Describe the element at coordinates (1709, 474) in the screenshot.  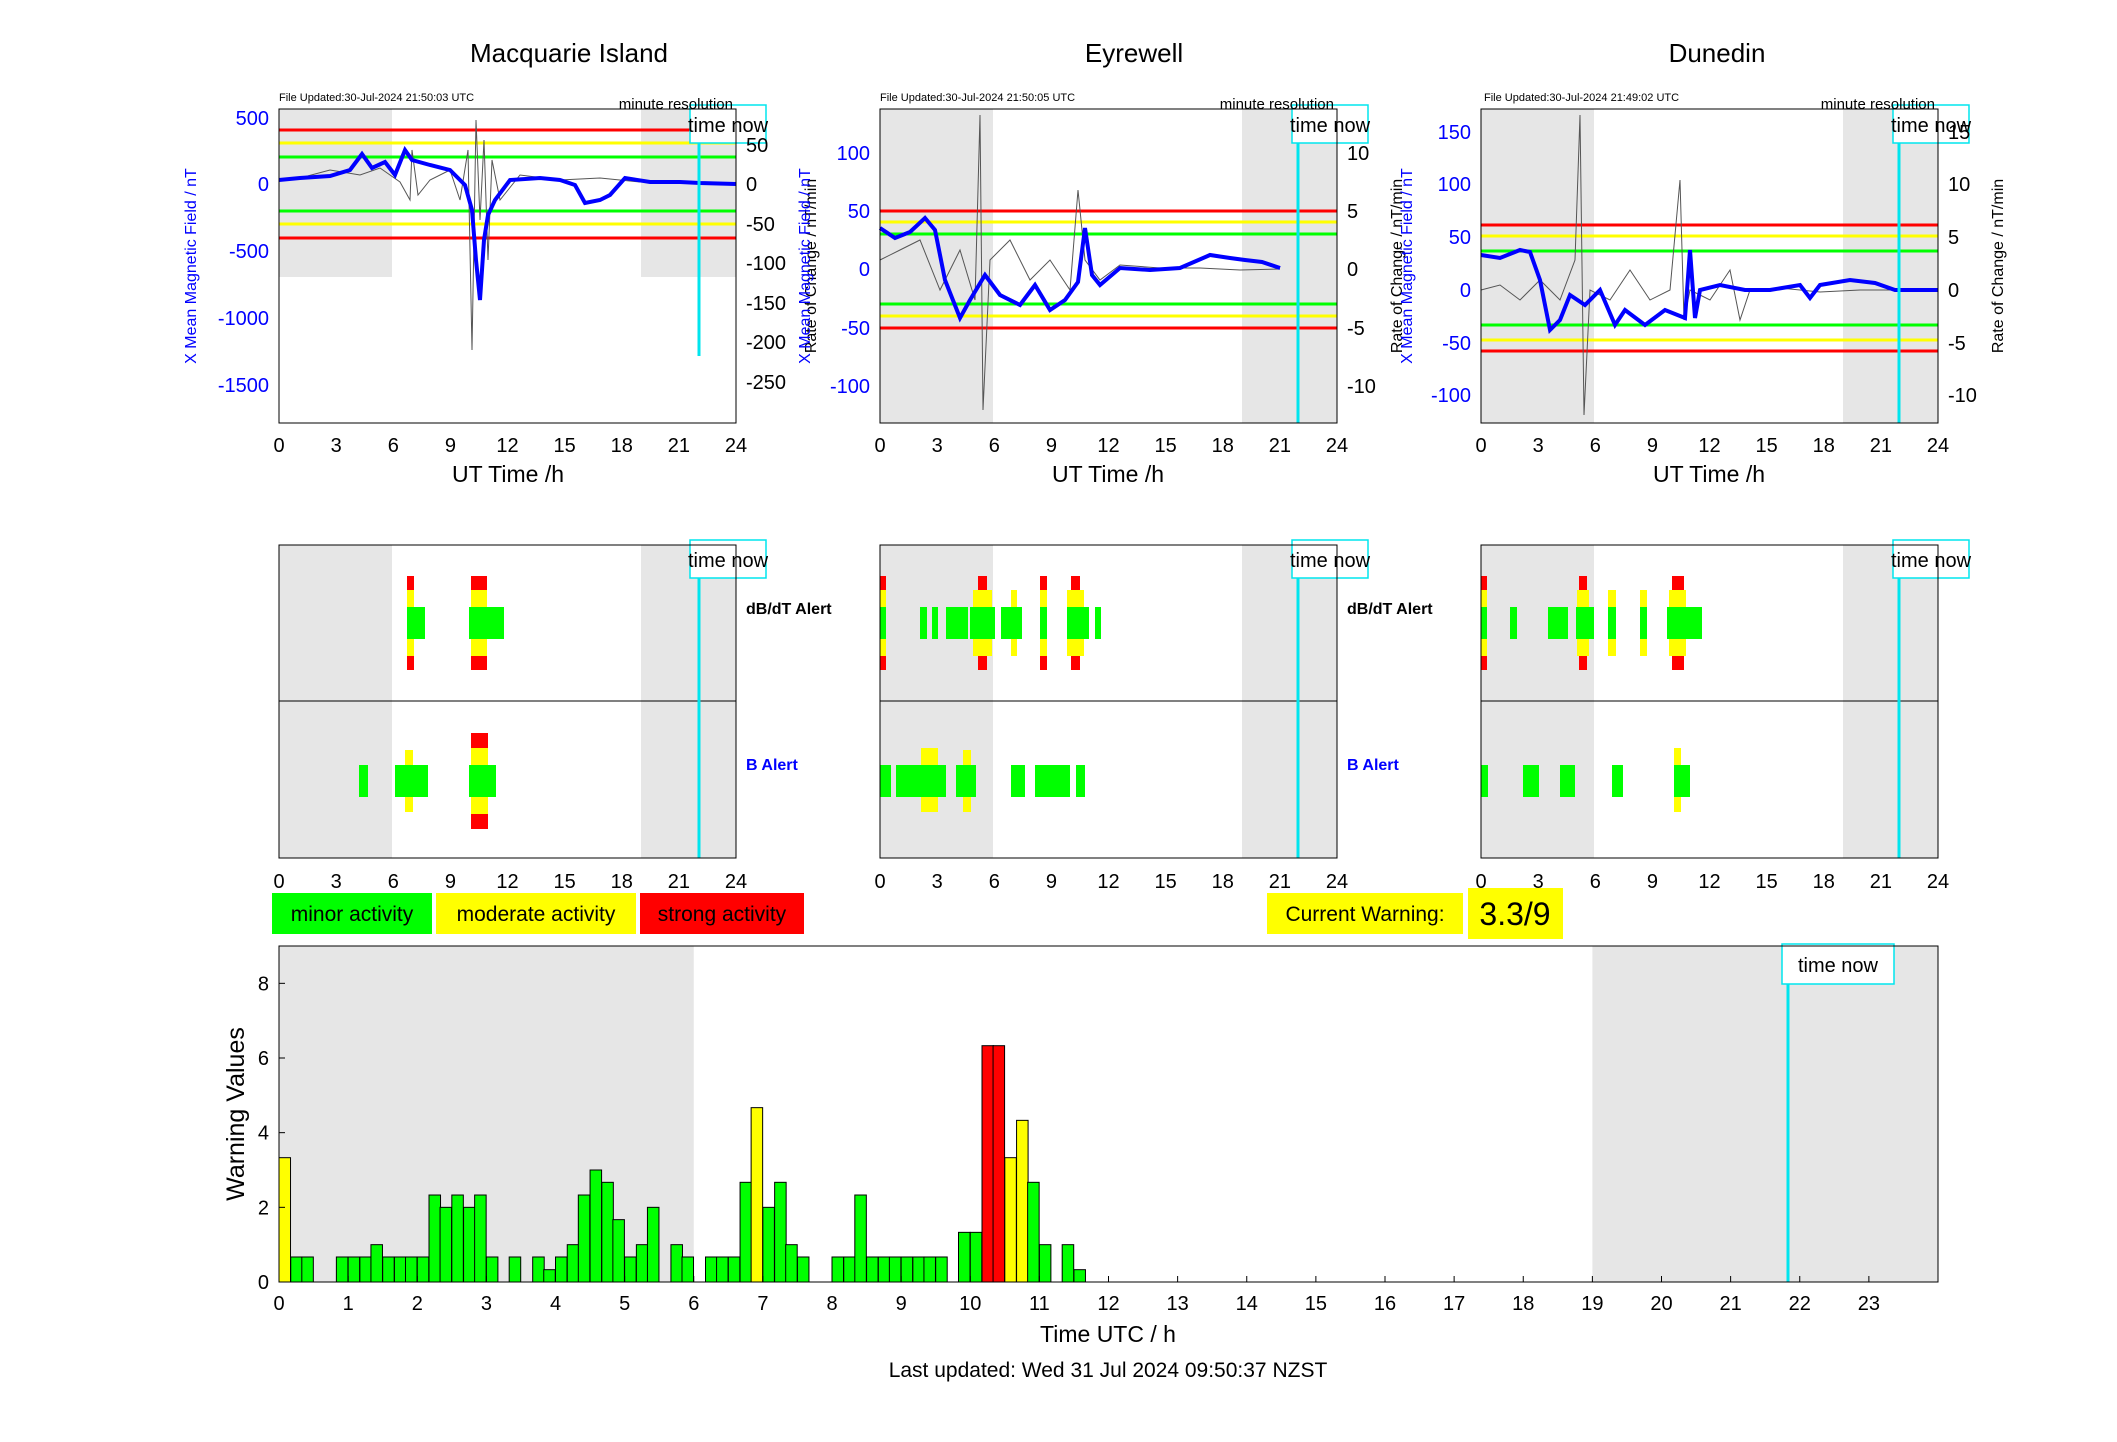
I see `x-axis-label: UT Time /h` at that location.